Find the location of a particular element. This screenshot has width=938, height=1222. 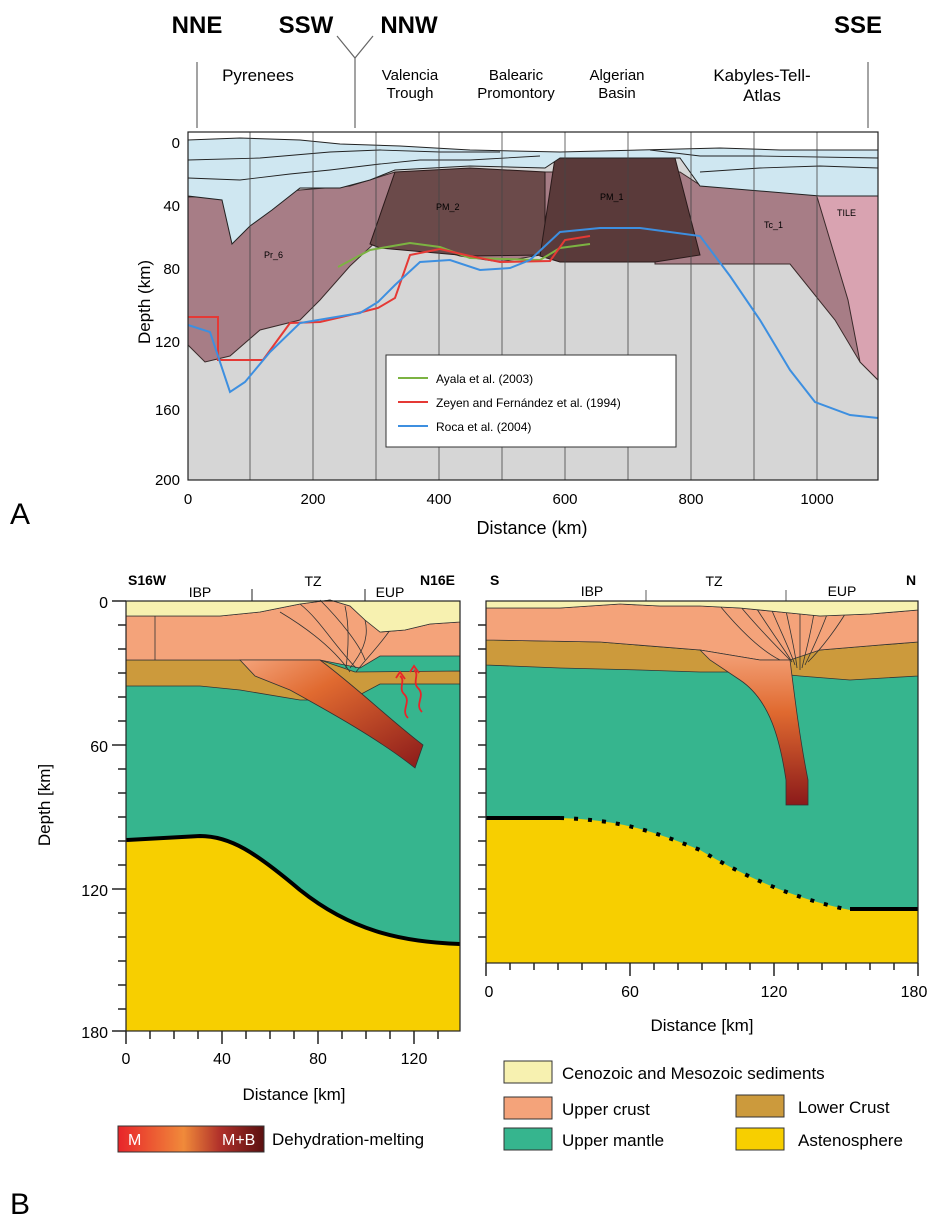

x-tick-a: 600 is located at coordinates (564, 499).